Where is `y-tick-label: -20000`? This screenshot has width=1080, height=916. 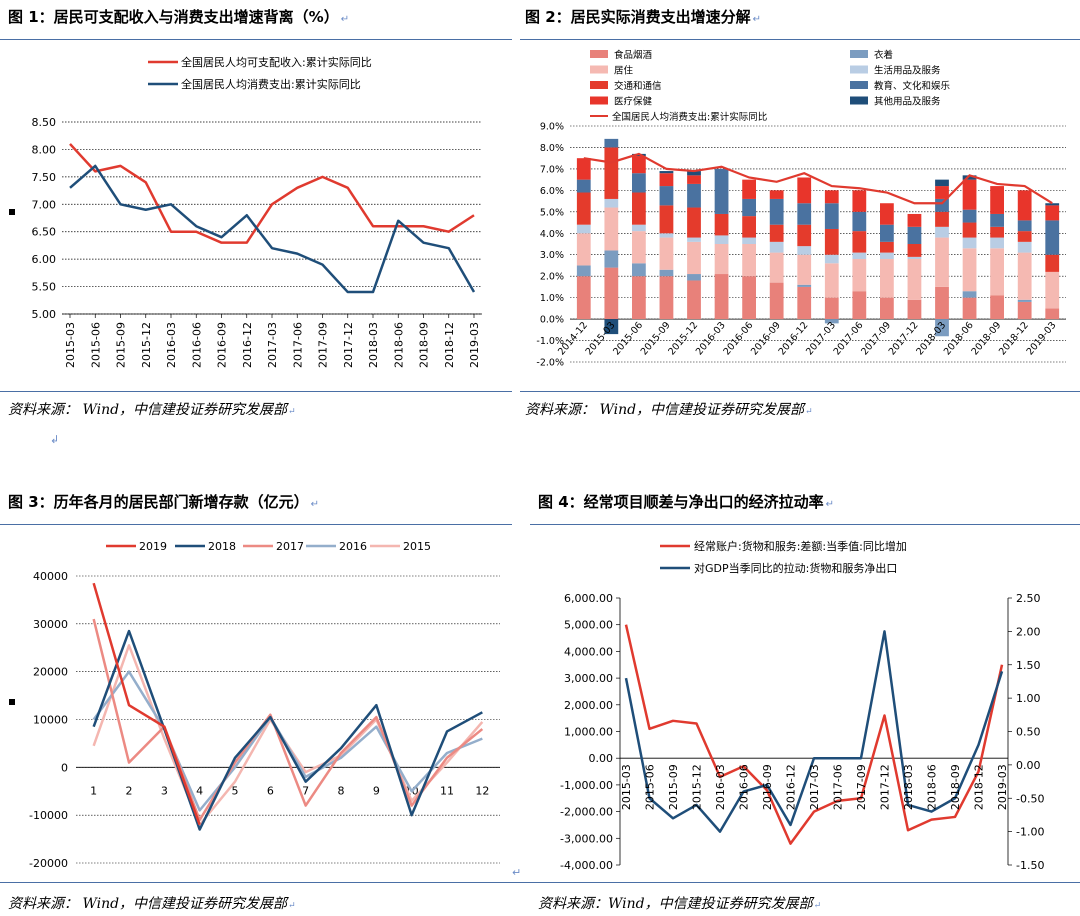
y-tick-label: -20000 is located at coordinates (48, 863).